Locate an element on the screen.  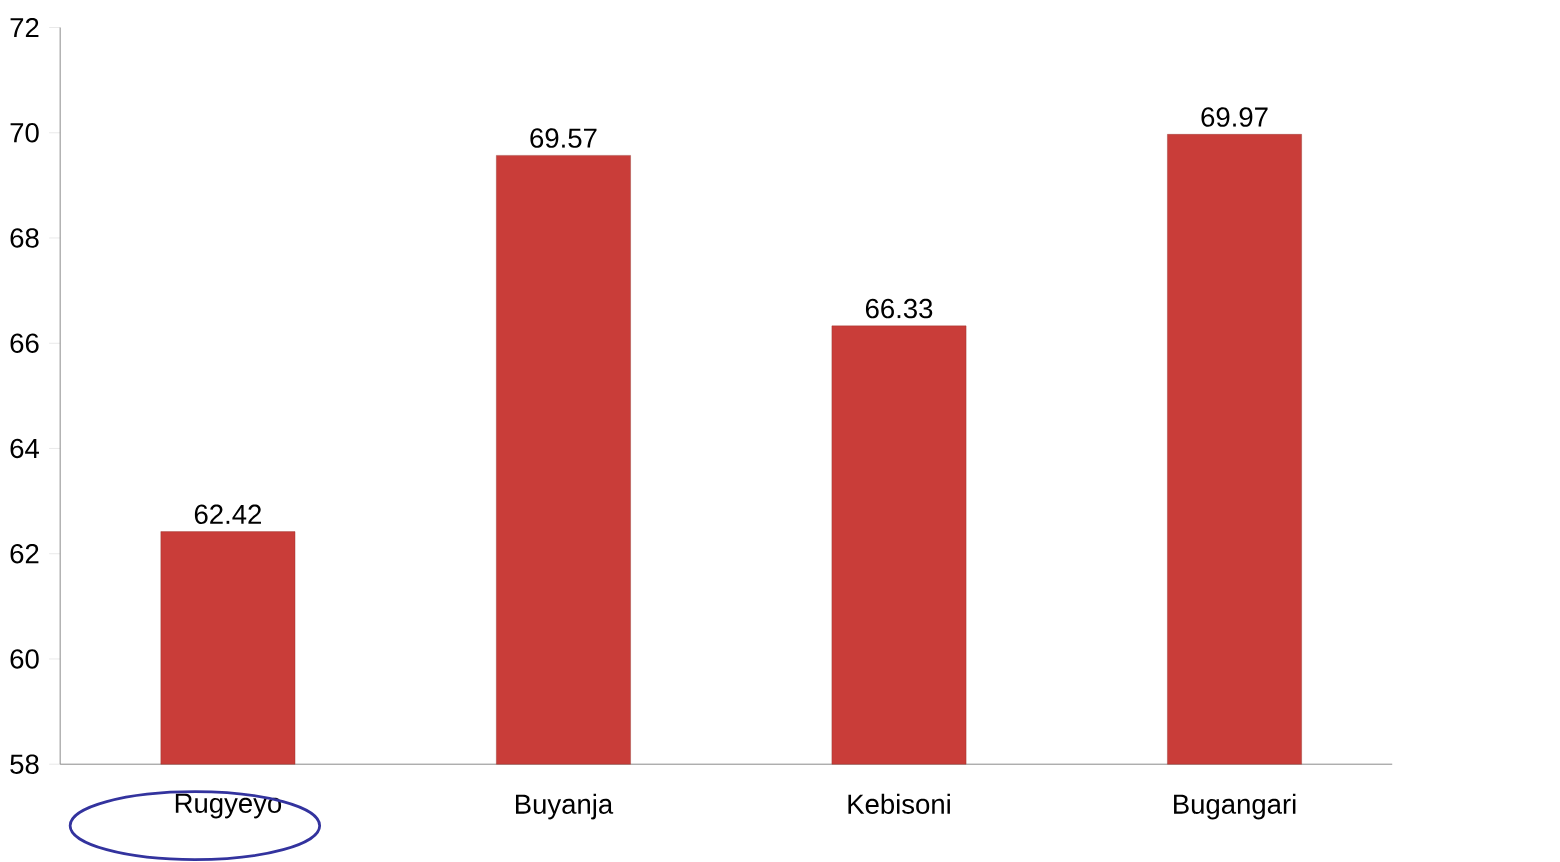
data-label: 69.97 is located at coordinates (1234, 117).